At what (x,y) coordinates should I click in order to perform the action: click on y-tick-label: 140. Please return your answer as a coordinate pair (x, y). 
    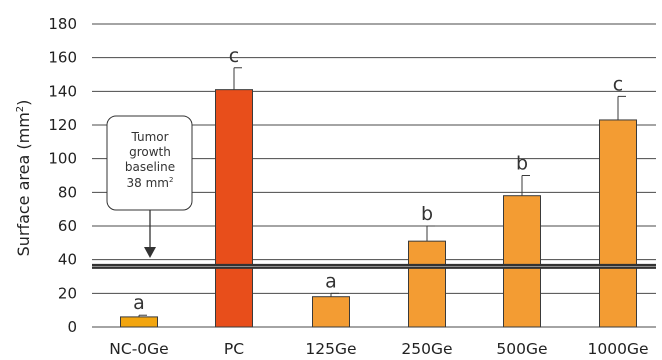
    Looking at the image, I should click on (62, 91).